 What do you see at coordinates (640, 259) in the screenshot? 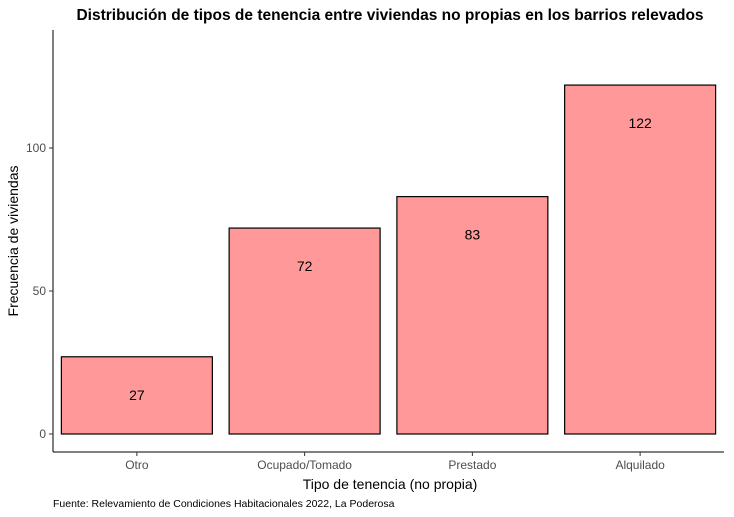
I see `bar-alquilado` at bounding box center [640, 259].